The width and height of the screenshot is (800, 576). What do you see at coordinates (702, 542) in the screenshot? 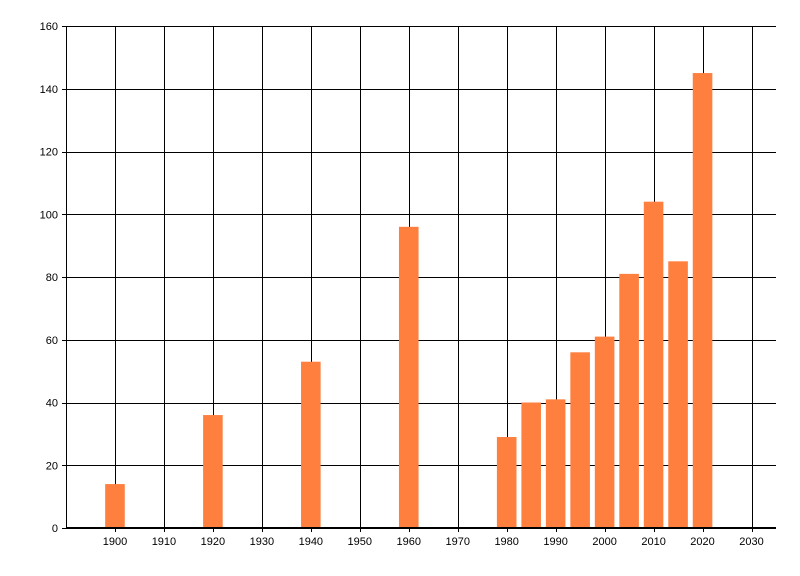
I see `x-tick-label: 2020` at bounding box center [702, 542].